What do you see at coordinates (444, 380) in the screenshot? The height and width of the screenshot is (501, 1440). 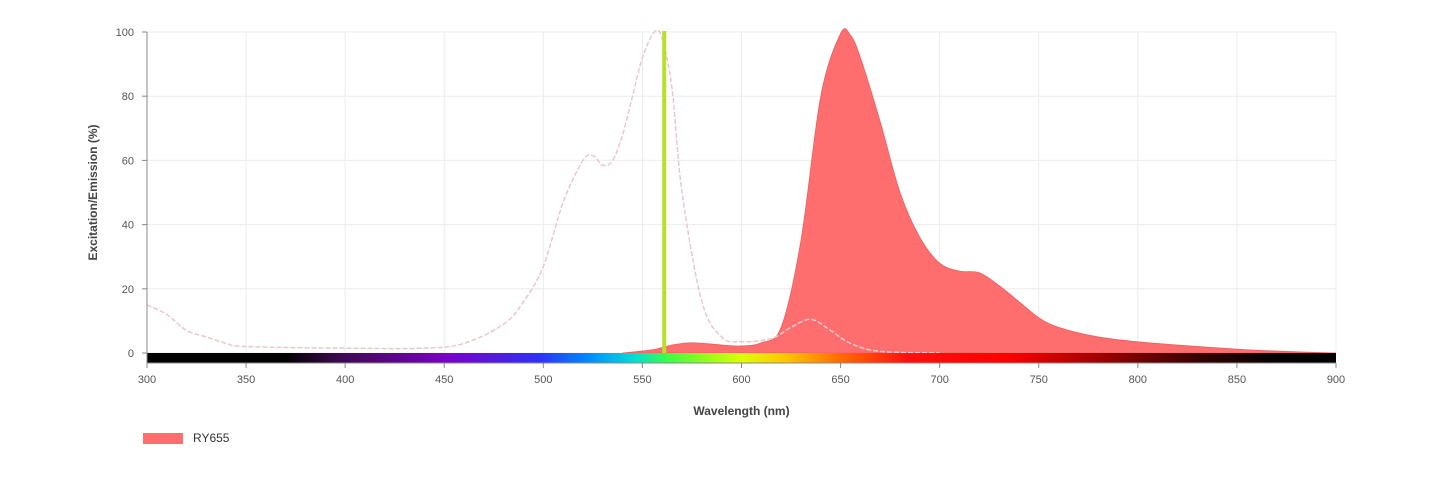 I see `x-tick-label: 450` at bounding box center [444, 380].